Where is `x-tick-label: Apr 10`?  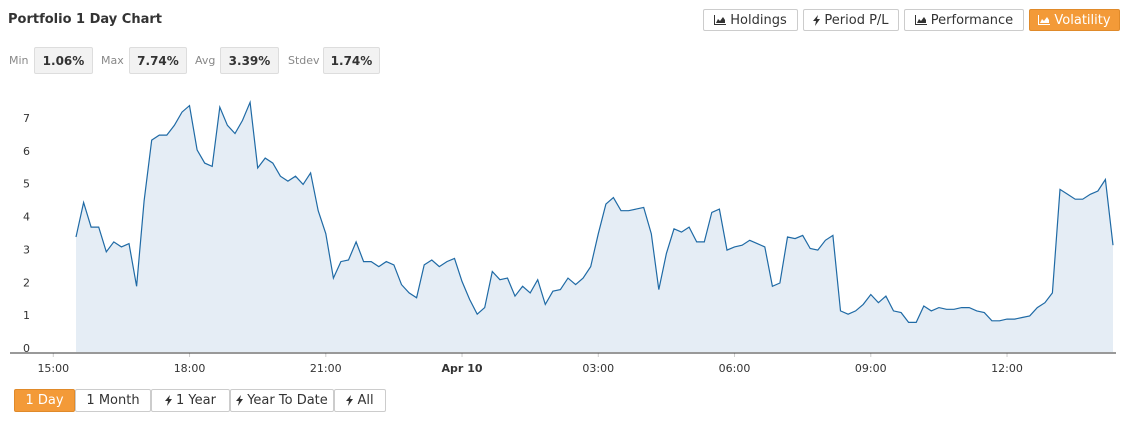
x-tick-label: Apr 10 is located at coordinates (462, 368).